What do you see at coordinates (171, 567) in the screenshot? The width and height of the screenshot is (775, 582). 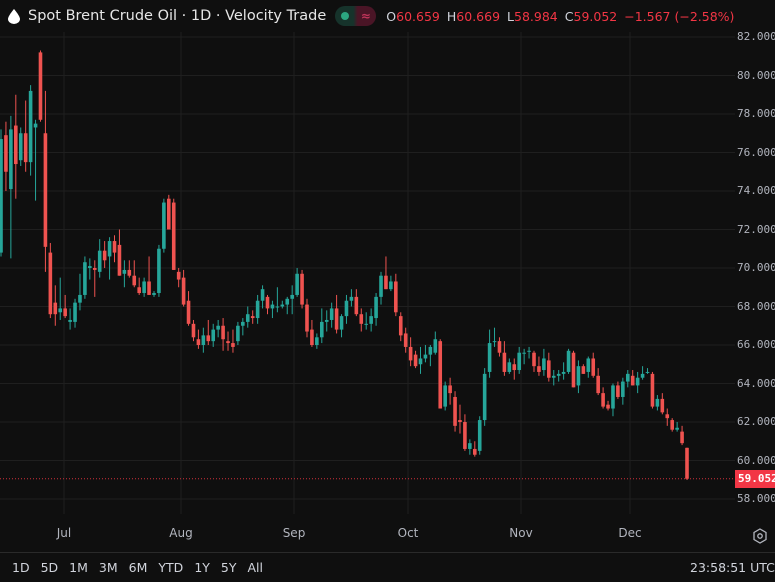 I see `range-button-ytd: YTD` at bounding box center [171, 567].